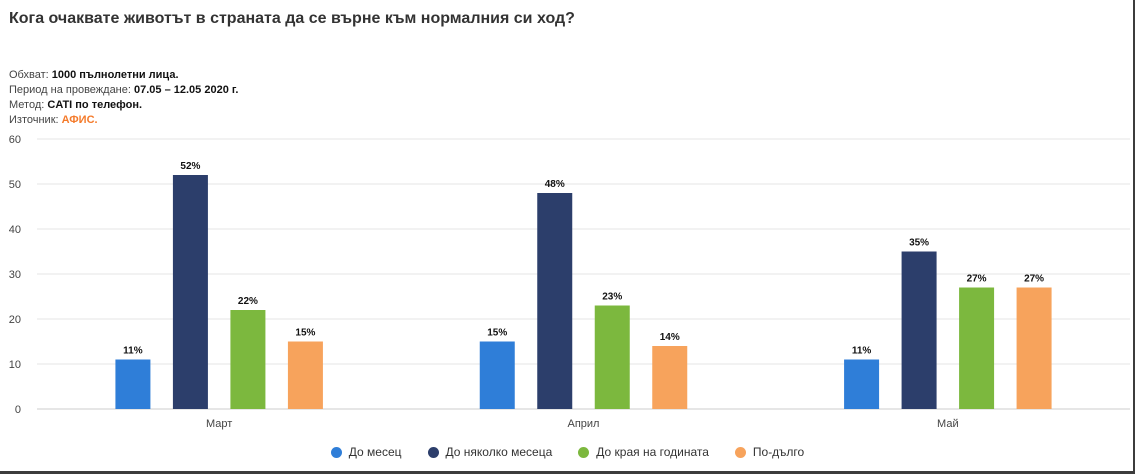  Describe the element at coordinates (29, 75) in the screenshot. I see `meta-sample-label: Обхват:` at that location.